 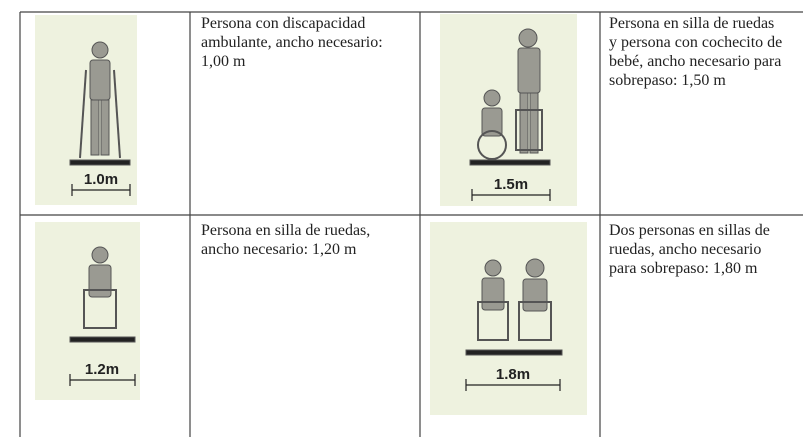 What do you see at coordinates (100, 103) in the screenshot?
I see `figure-crutches` at bounding box center [100, 103].